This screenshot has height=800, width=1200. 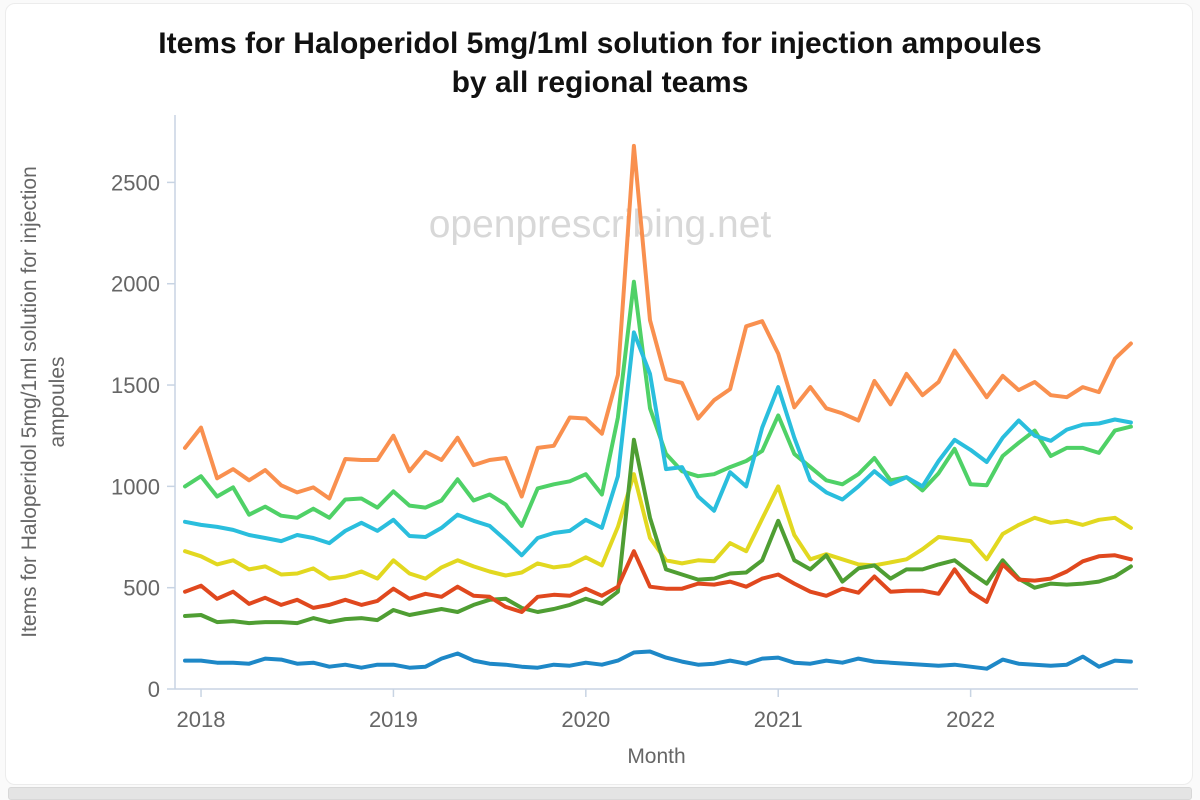 What do you see at coordinates (393, 719) in the screenshot?
I see `x-tick-label: 2019` at bounding box center [393, 719].